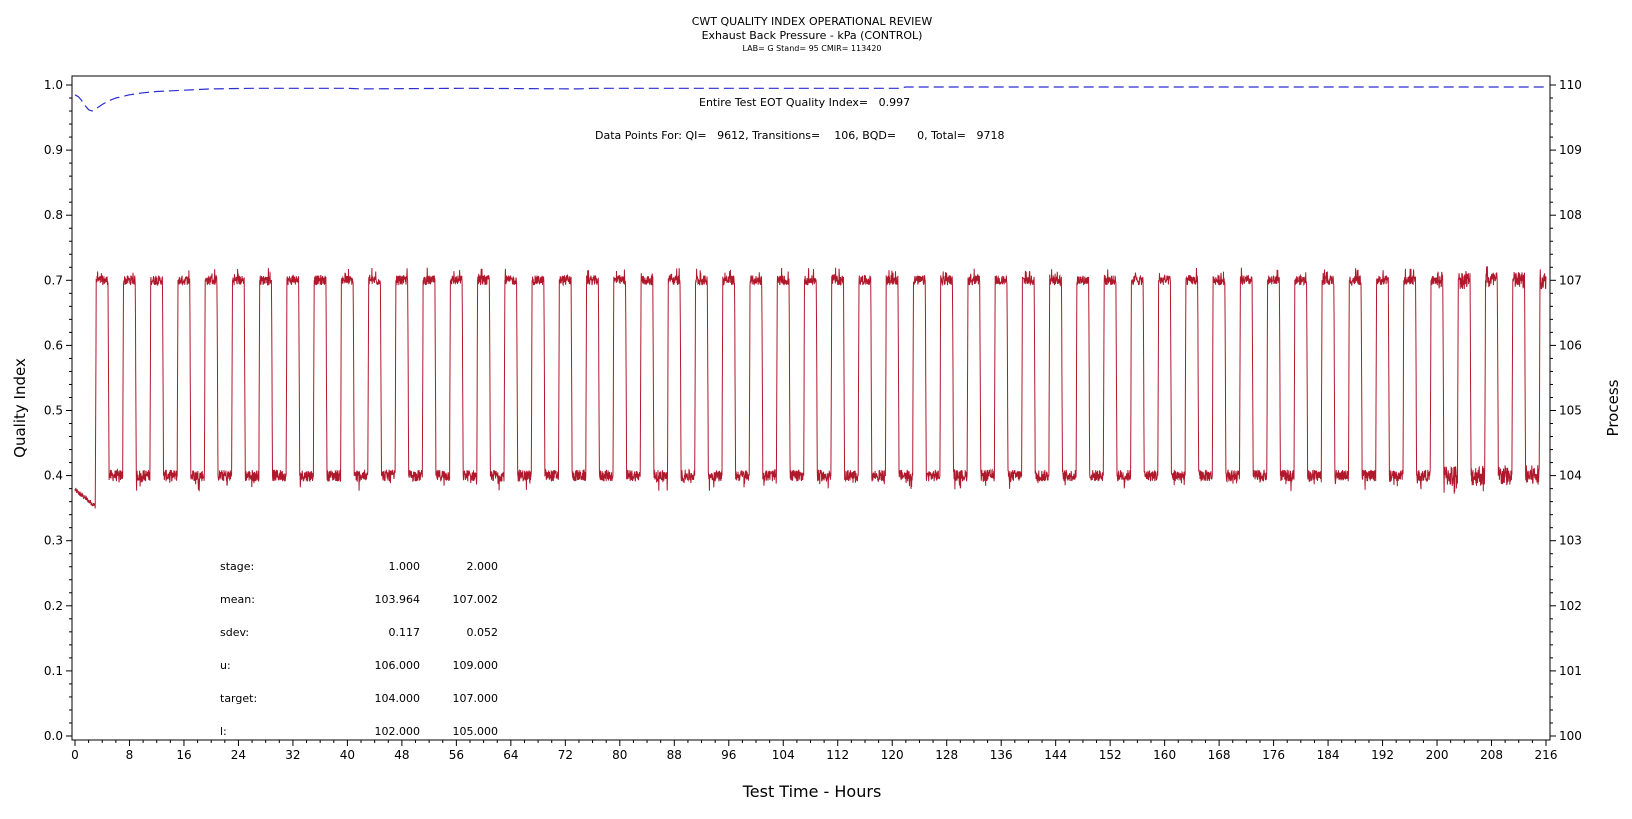 The image size is (1632, 819). What do you see at coordinates (892, 755) in the screenshot?
I see `x-tick-label: 120` at bounding box center [892, 755].